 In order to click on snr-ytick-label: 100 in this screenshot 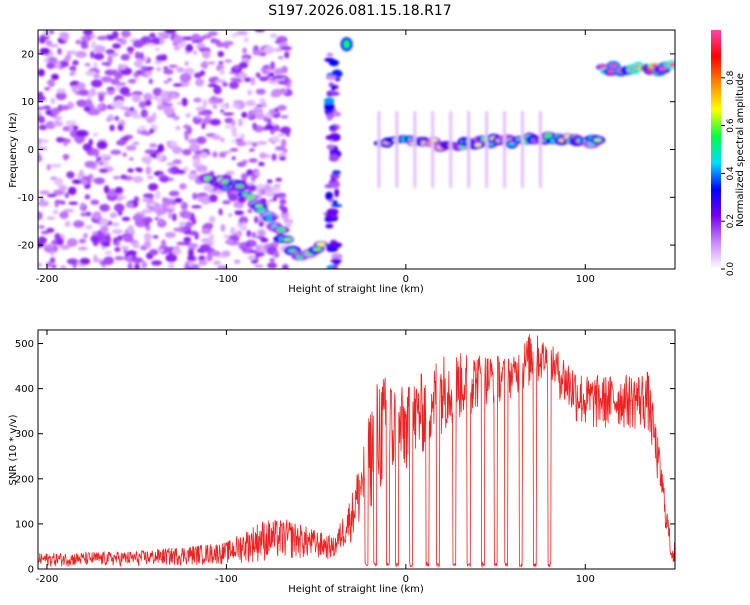, I will do `click(24, 524)`.